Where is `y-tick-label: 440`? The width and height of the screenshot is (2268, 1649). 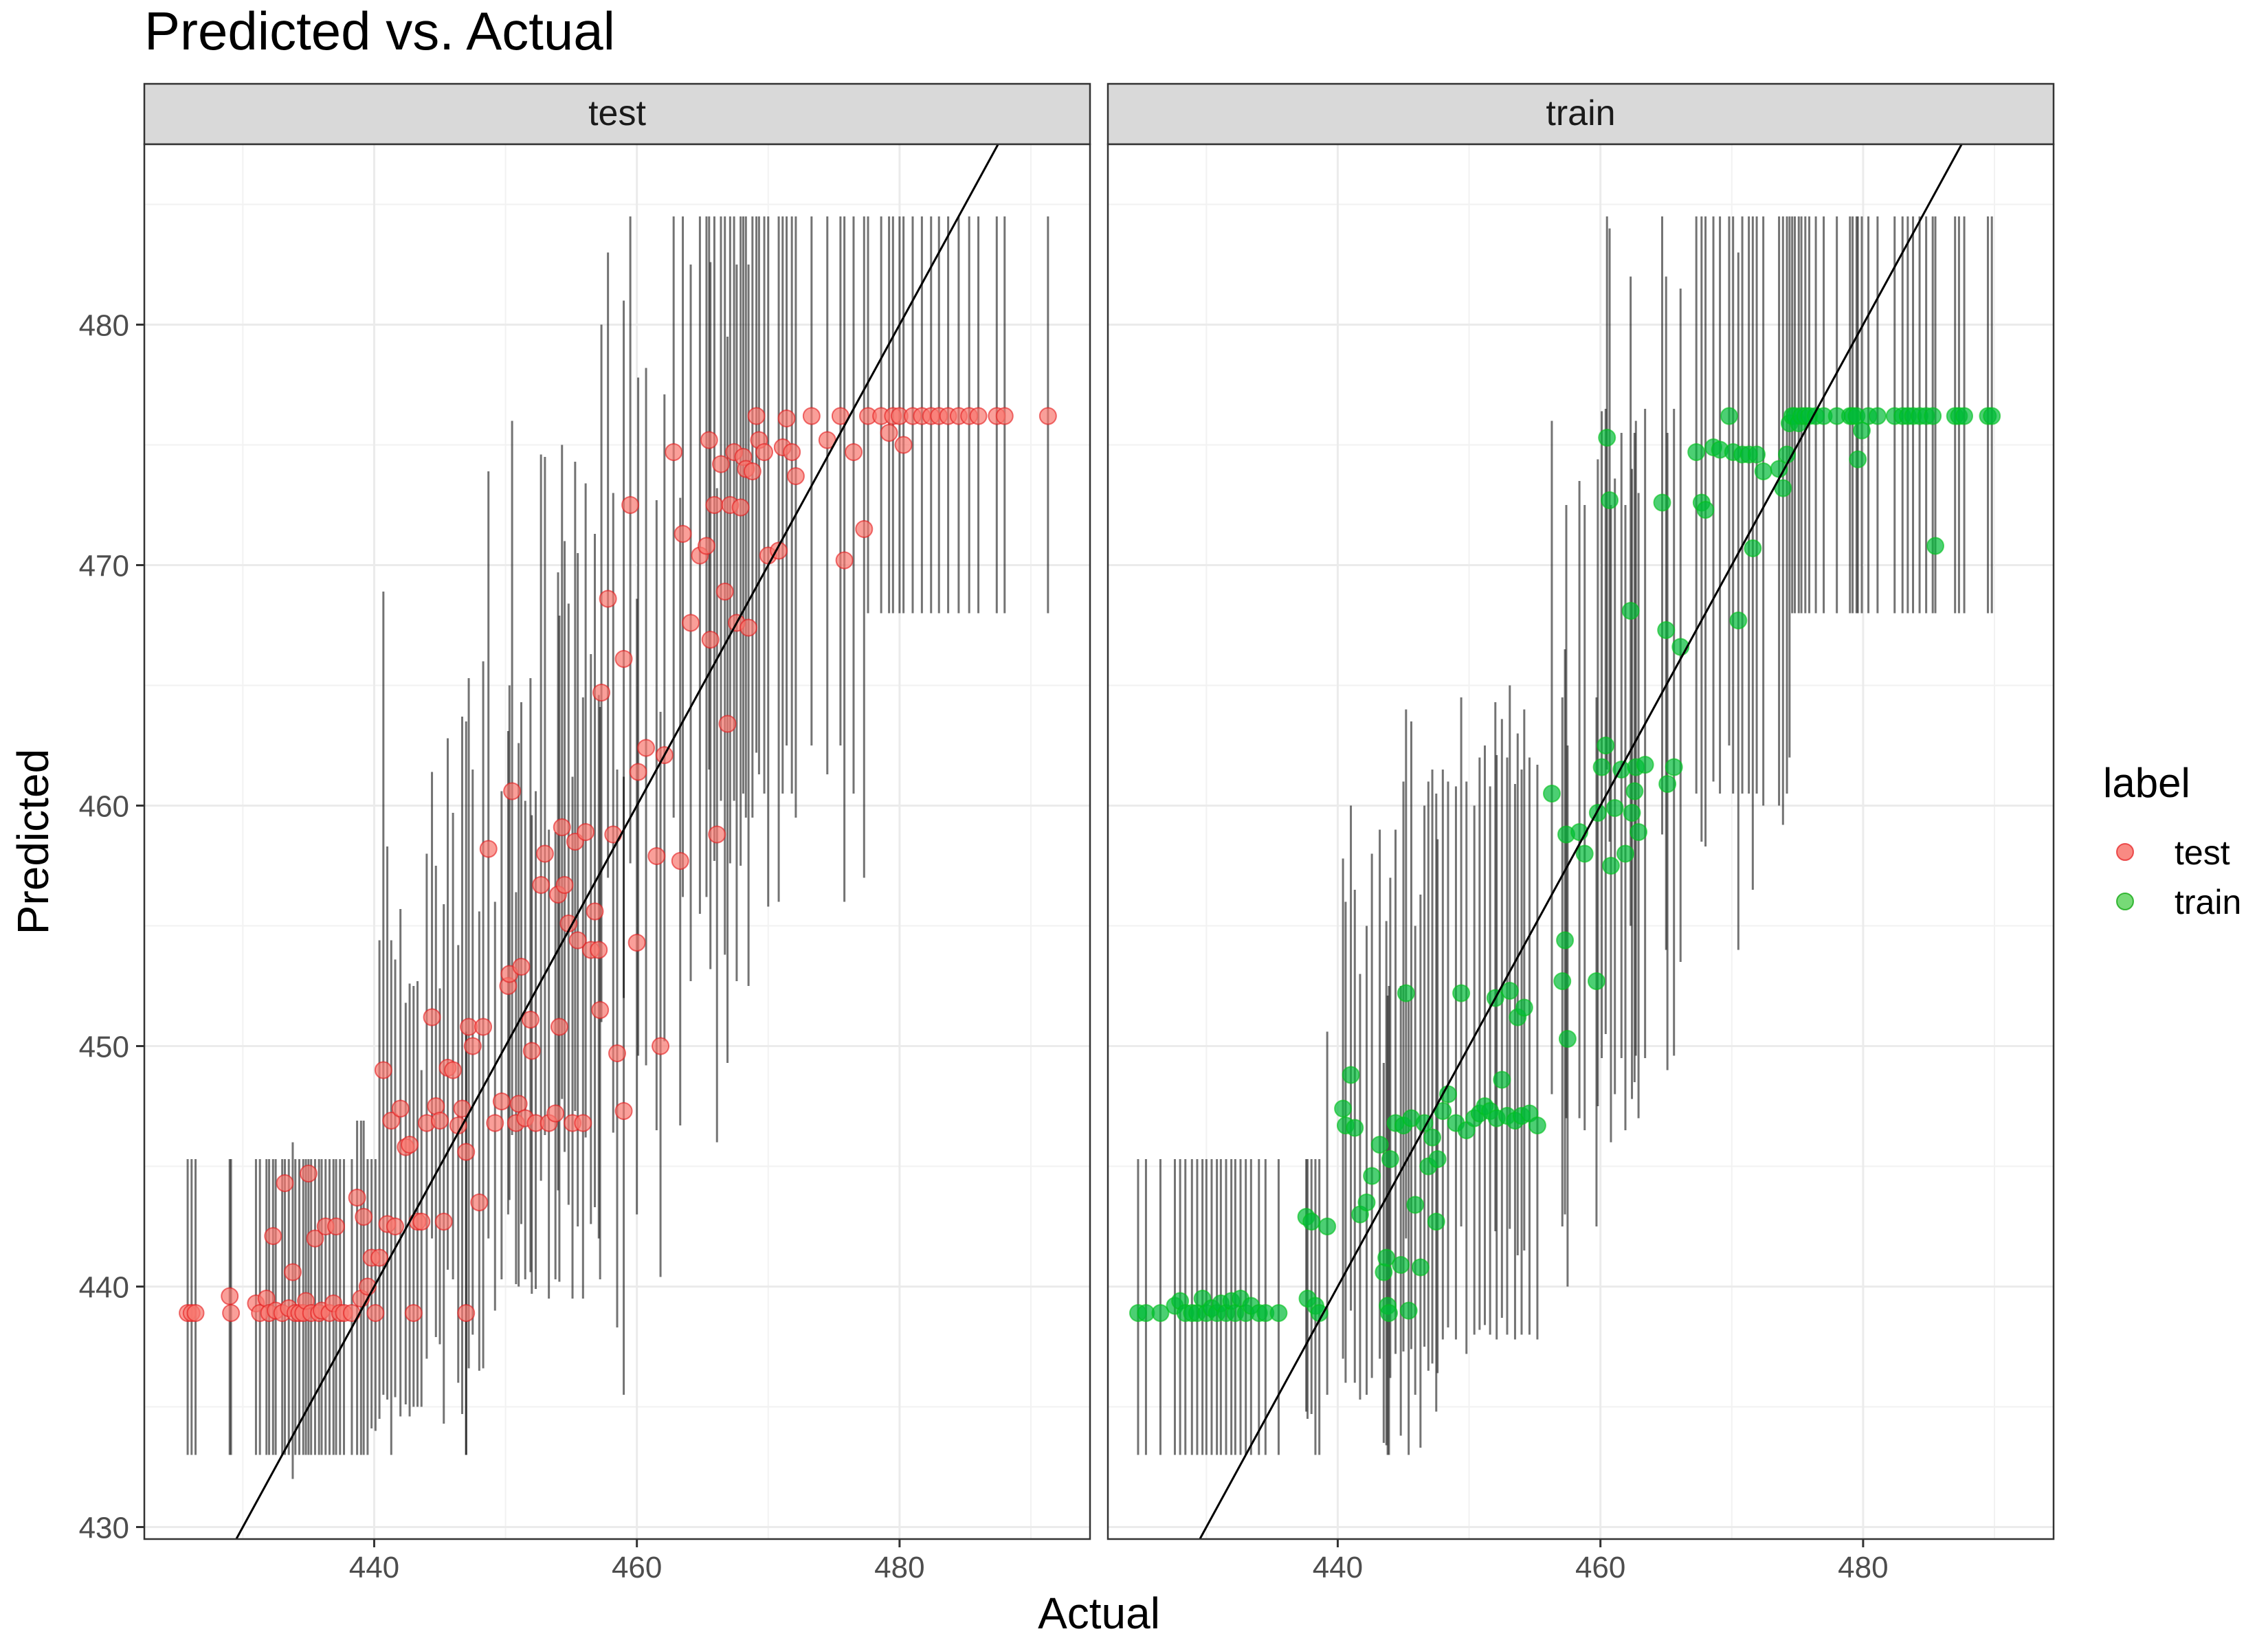 y-tick-label: 440 is located at coordinates (104, 1288).